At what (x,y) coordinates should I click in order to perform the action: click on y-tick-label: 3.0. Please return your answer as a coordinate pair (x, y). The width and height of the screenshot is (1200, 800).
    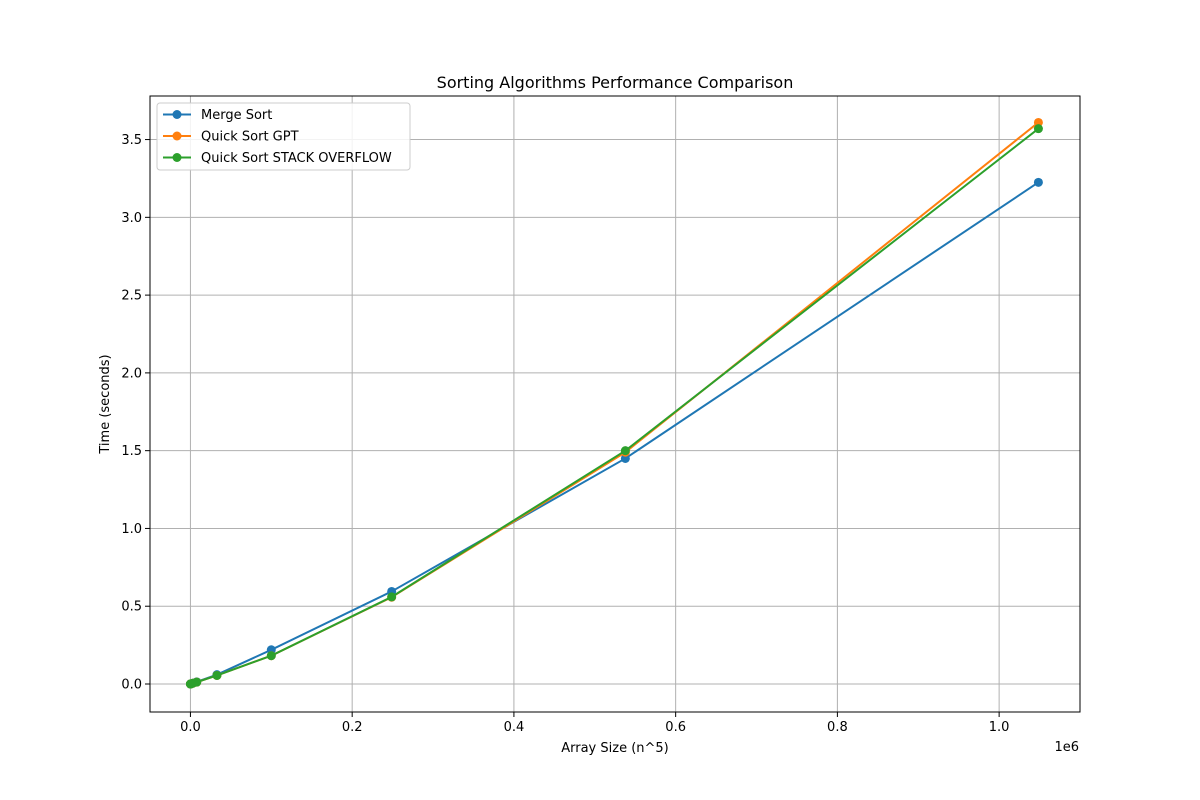
    Looking at the image, I should click on (131, 218).